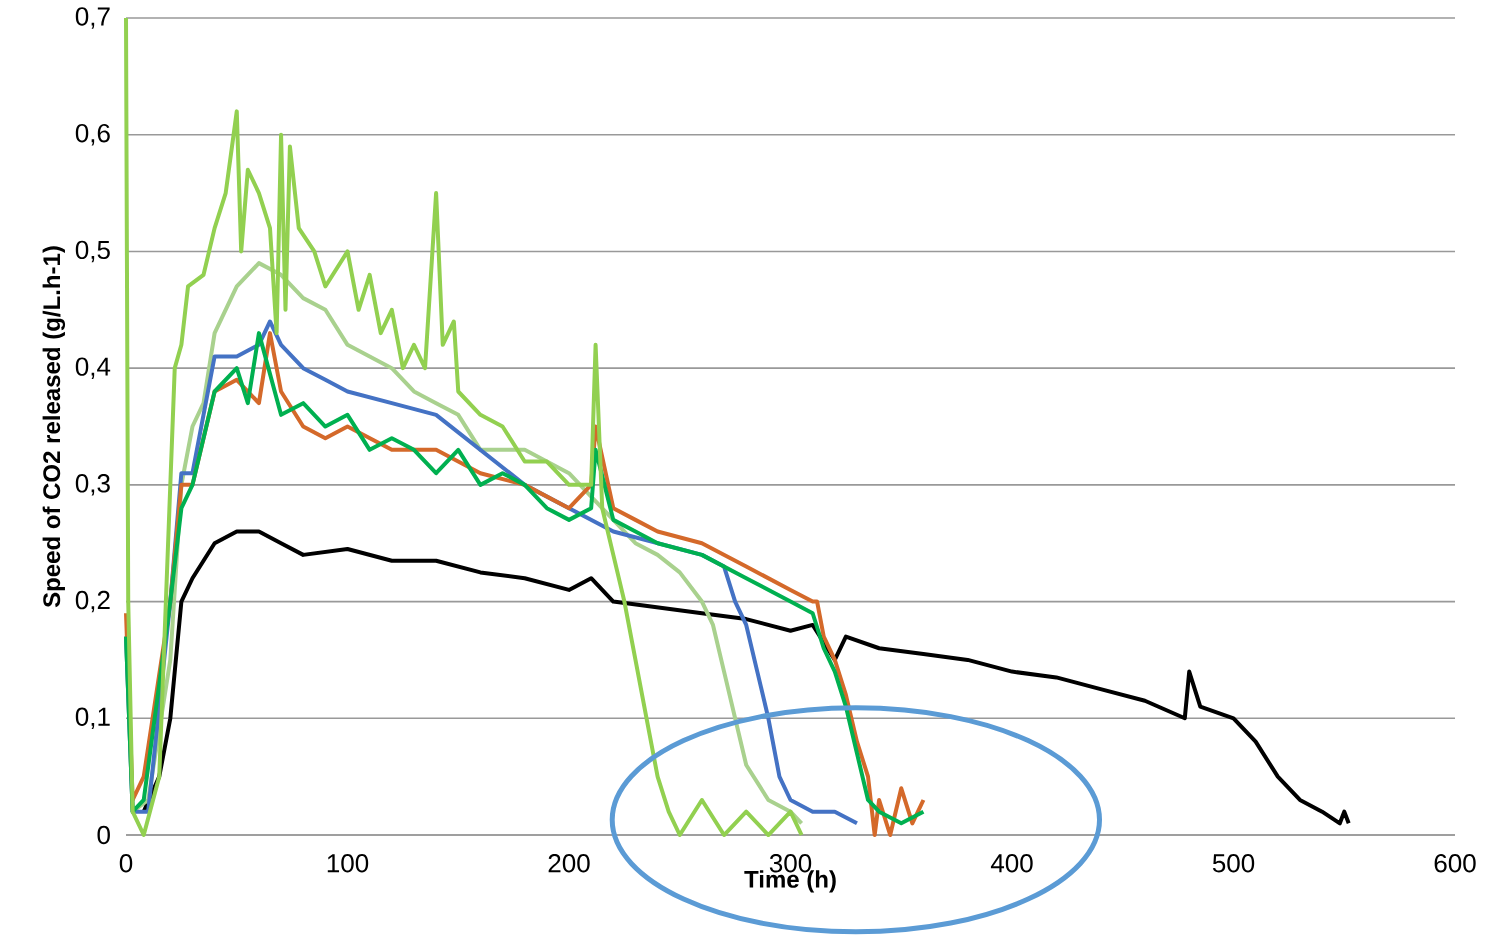 Image resolution: width=1486 pixels, height=939 pixels. Describe the element at coordinates (569, 863) in the screenshot. I see `x-tick-label: 200` at that location.